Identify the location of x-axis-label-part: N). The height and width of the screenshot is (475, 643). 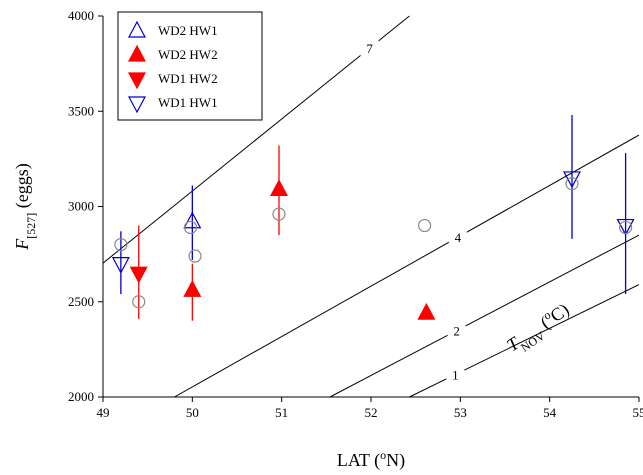
(395, 460).